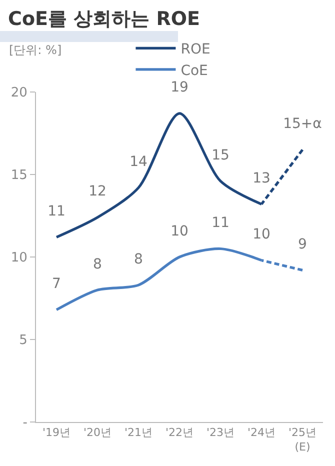 The width and height of the screenshot is (335, 466). I want to click on legend-label: ROE, so click(195, 50).